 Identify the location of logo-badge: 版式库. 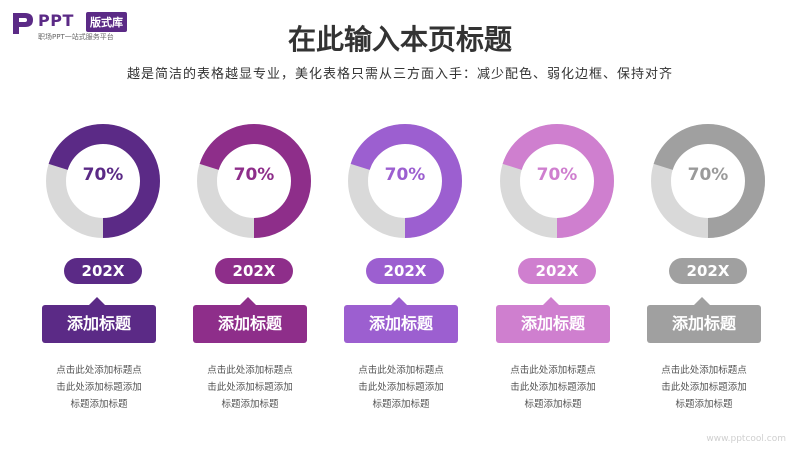
(106, 22).